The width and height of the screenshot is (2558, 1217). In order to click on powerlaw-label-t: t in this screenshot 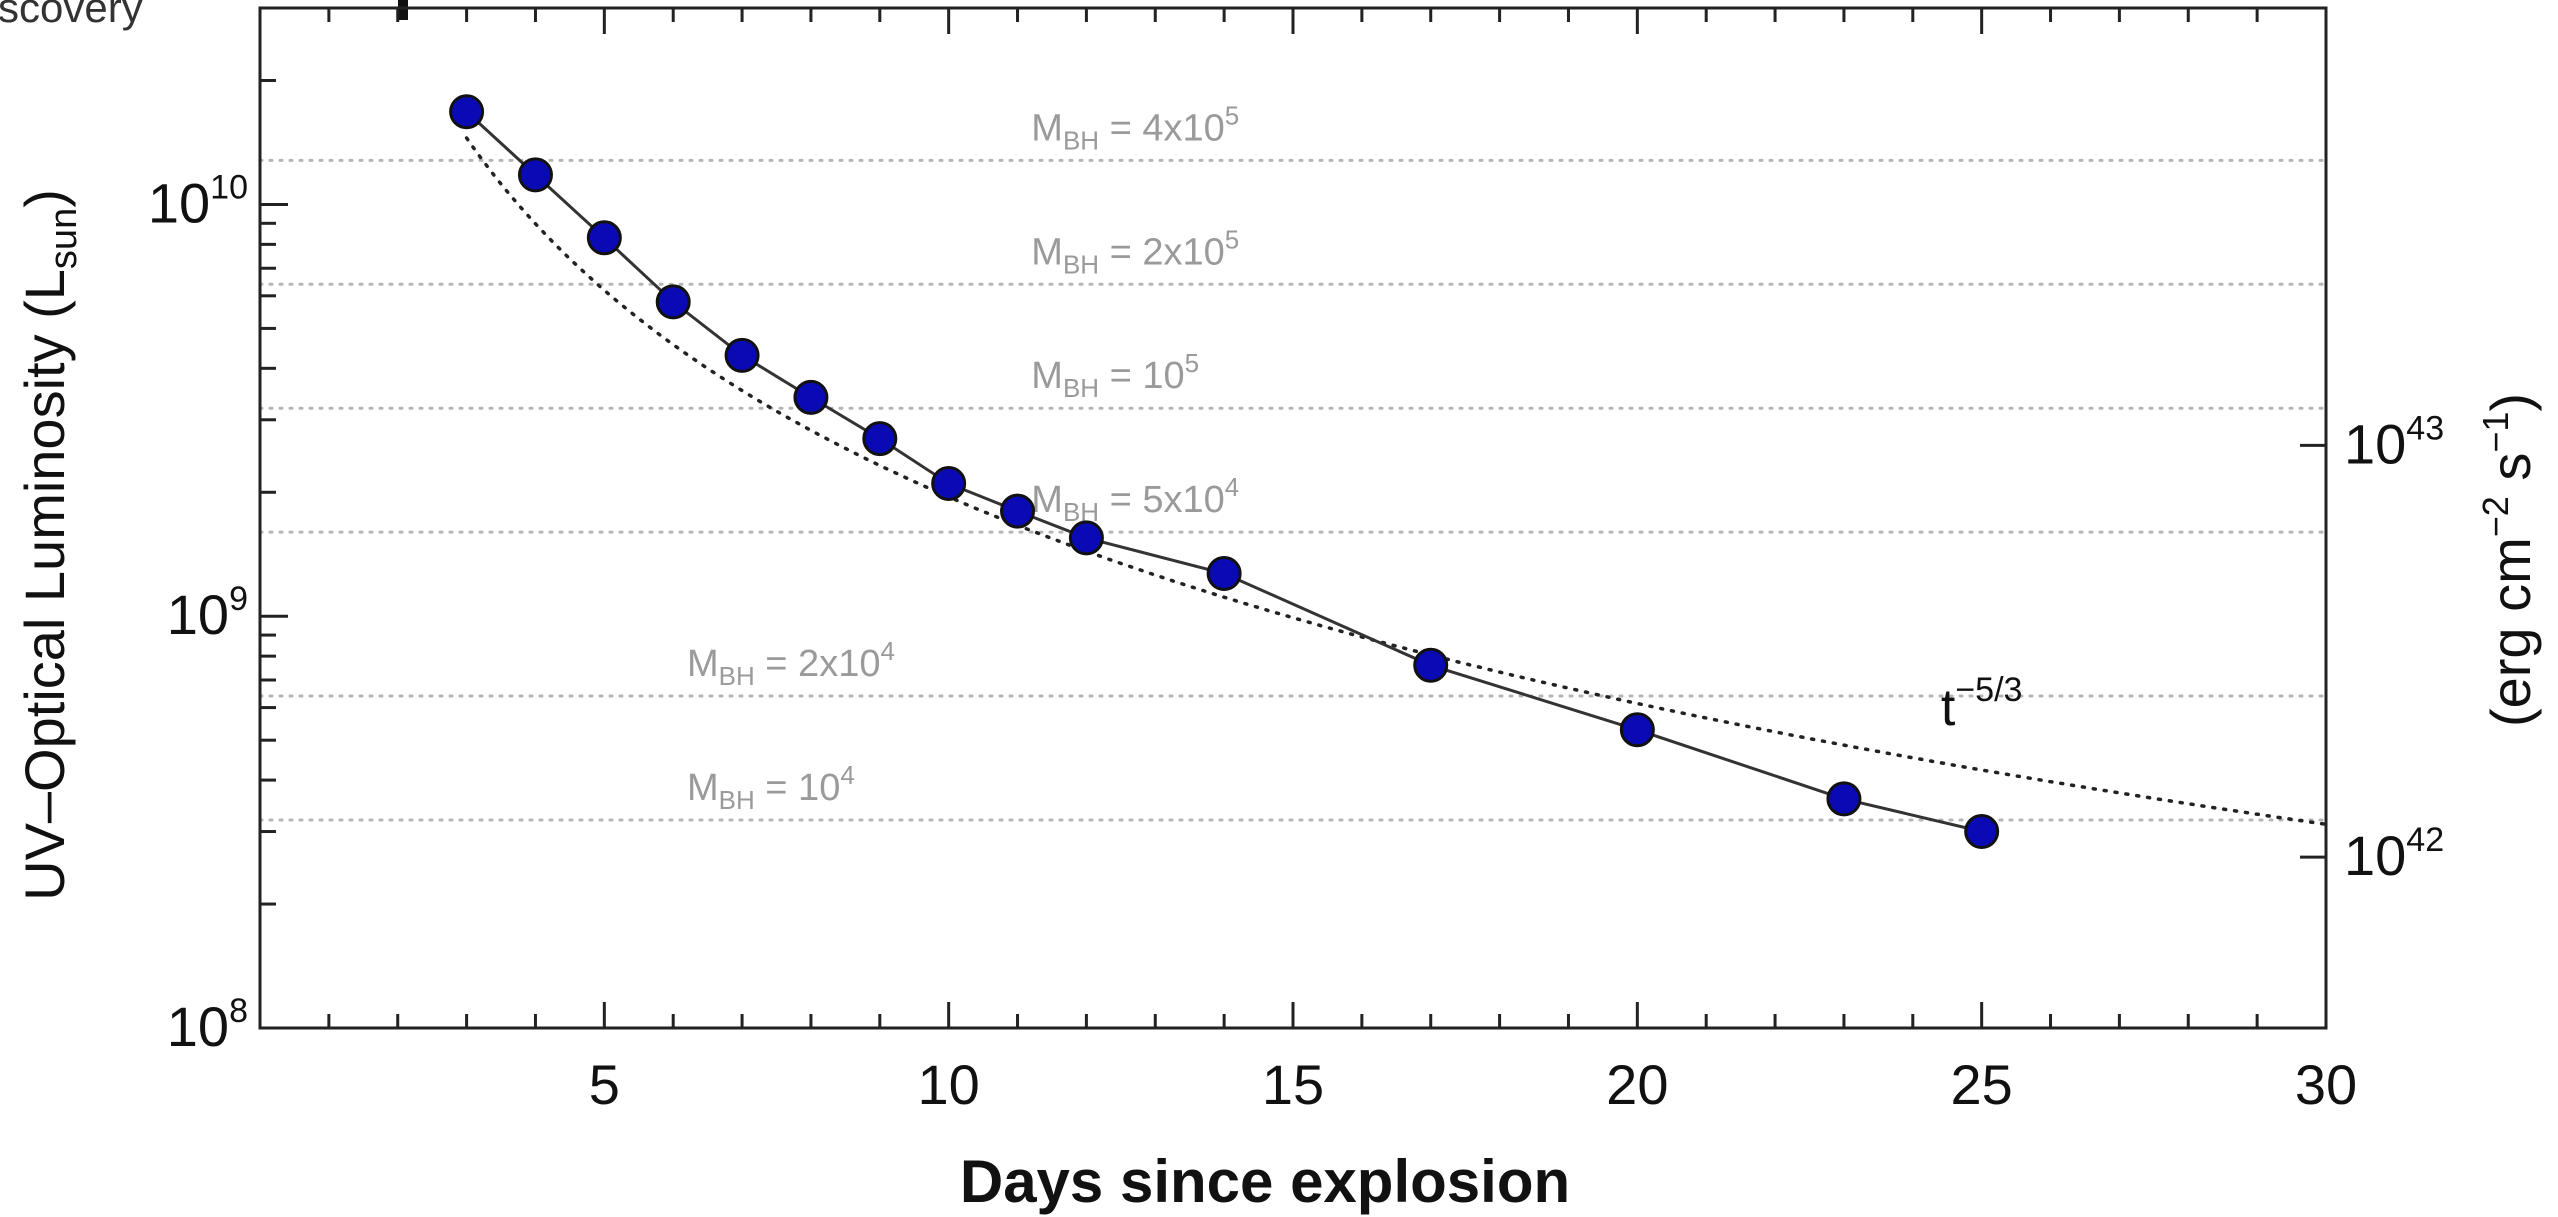, I will do `click(1948, 708)`.